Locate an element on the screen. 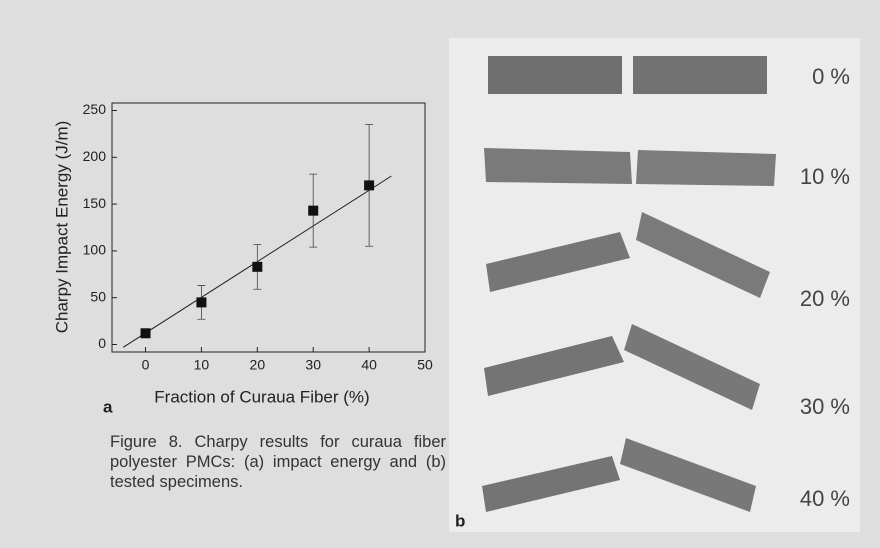 The width and height of the screenshot is (880, 548). y-tick-label: 150 is located at coordinates (95, 203).